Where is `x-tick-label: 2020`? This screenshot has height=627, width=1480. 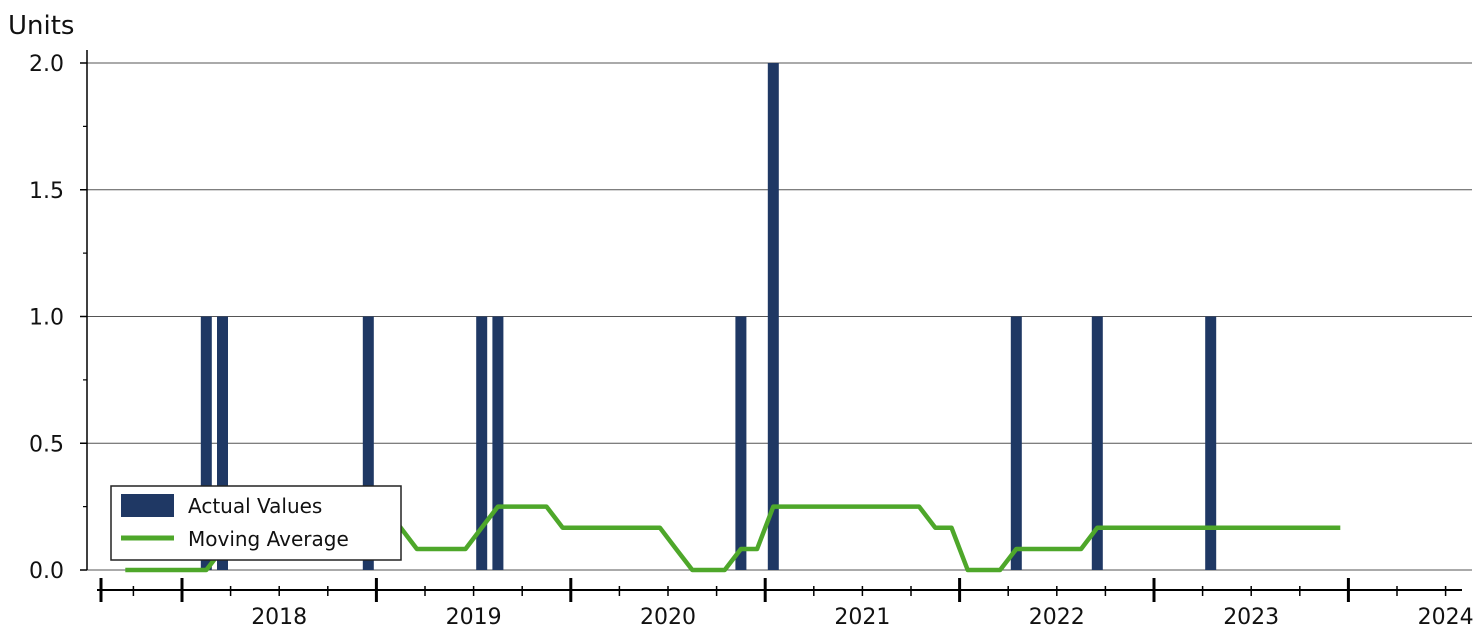
x-tick-label: 2020 is located at coordinates (668, 616).